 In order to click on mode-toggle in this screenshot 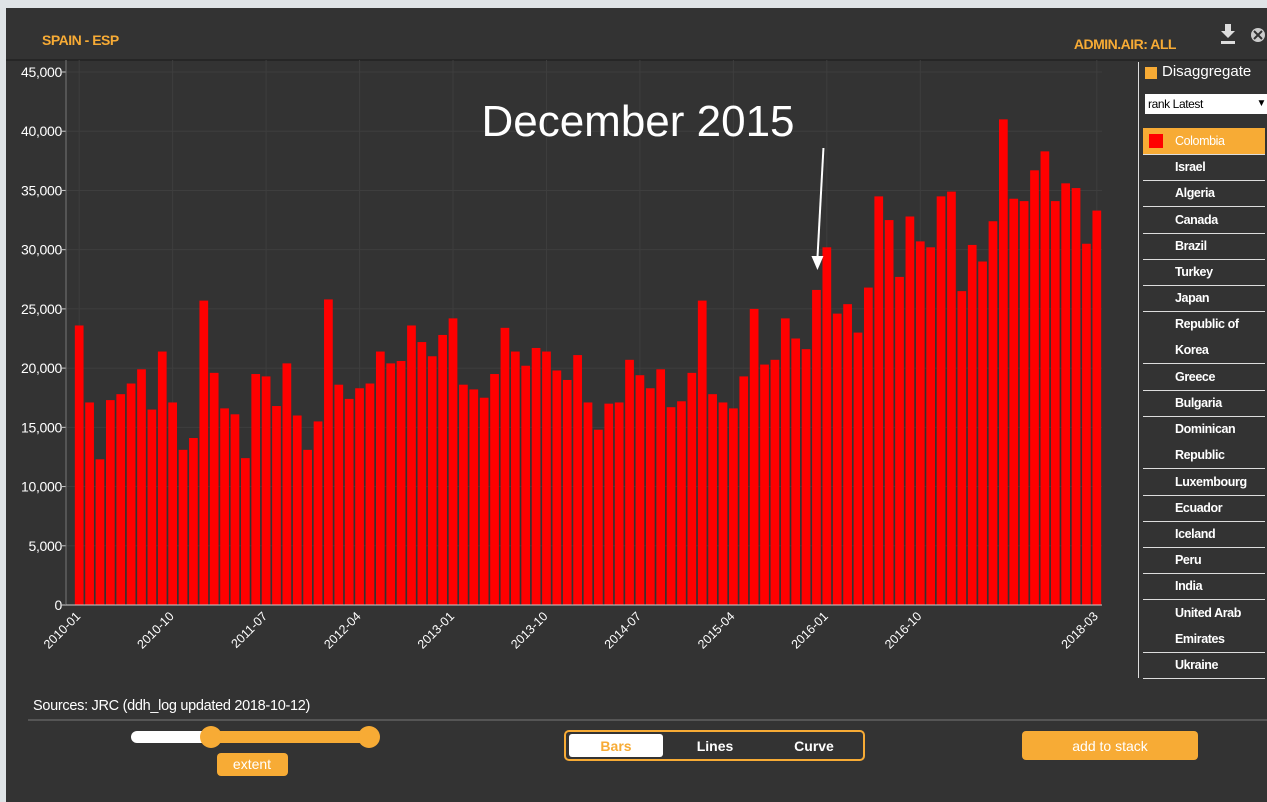, I will do `click(714, 745)`.